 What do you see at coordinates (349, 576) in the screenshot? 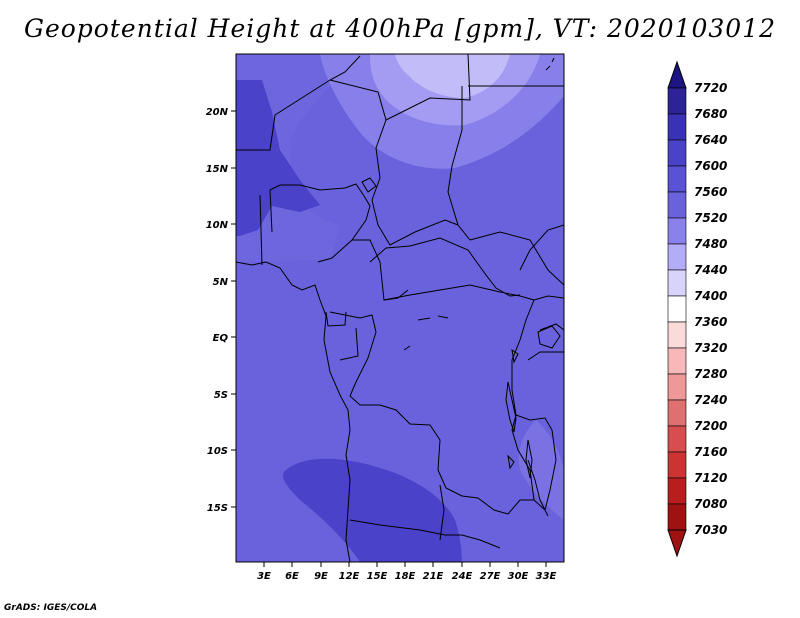
I see `lon-label-12e: 12E` at bounding box center [349, 576].